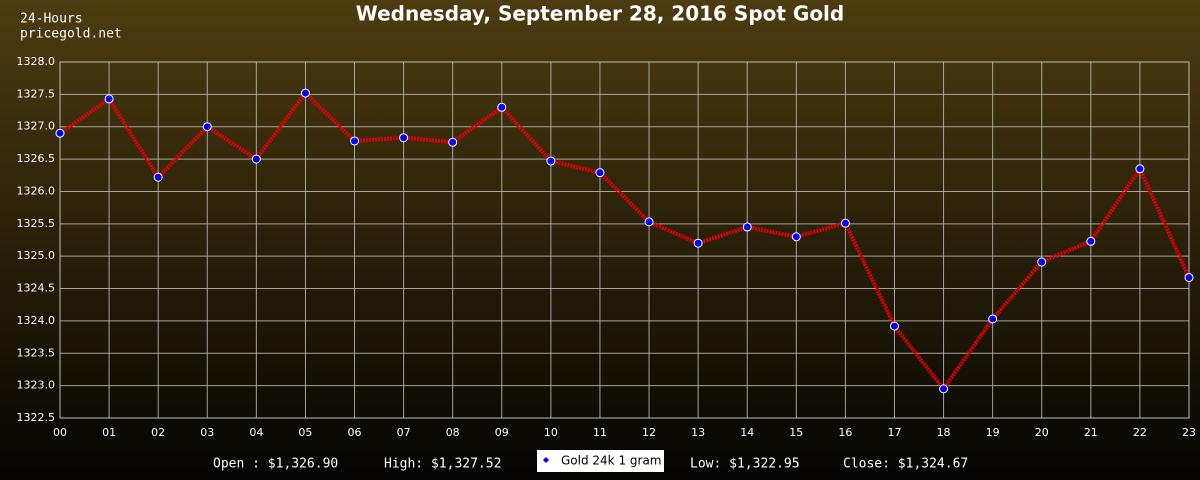 The height and width of the screenshot is (480, 1200). What do you see at coordinates (36, 158) in the screenshot?
I see `y-tick-label: 1326.5` at bounding box center [36, 158].